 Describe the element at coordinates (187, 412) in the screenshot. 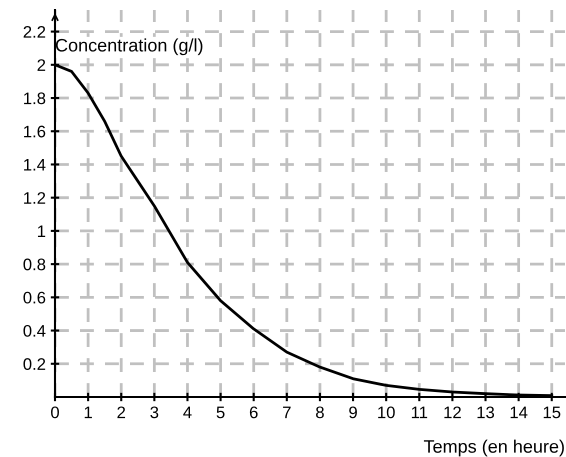

I see `x-tick-label: 4` at that location.